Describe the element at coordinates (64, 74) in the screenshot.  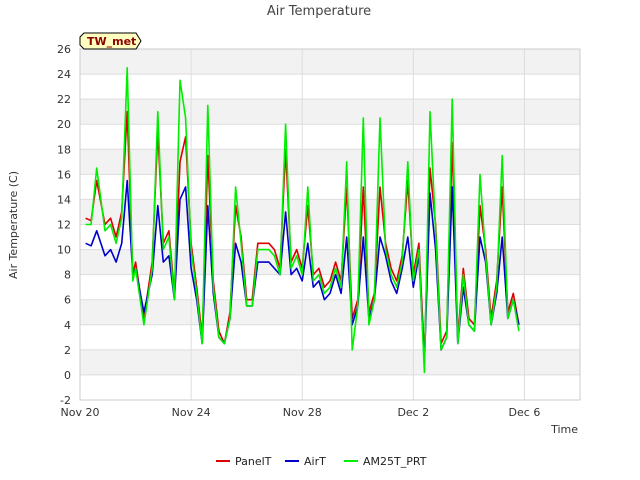
I see `y-tick-label-13: 24` at that location.